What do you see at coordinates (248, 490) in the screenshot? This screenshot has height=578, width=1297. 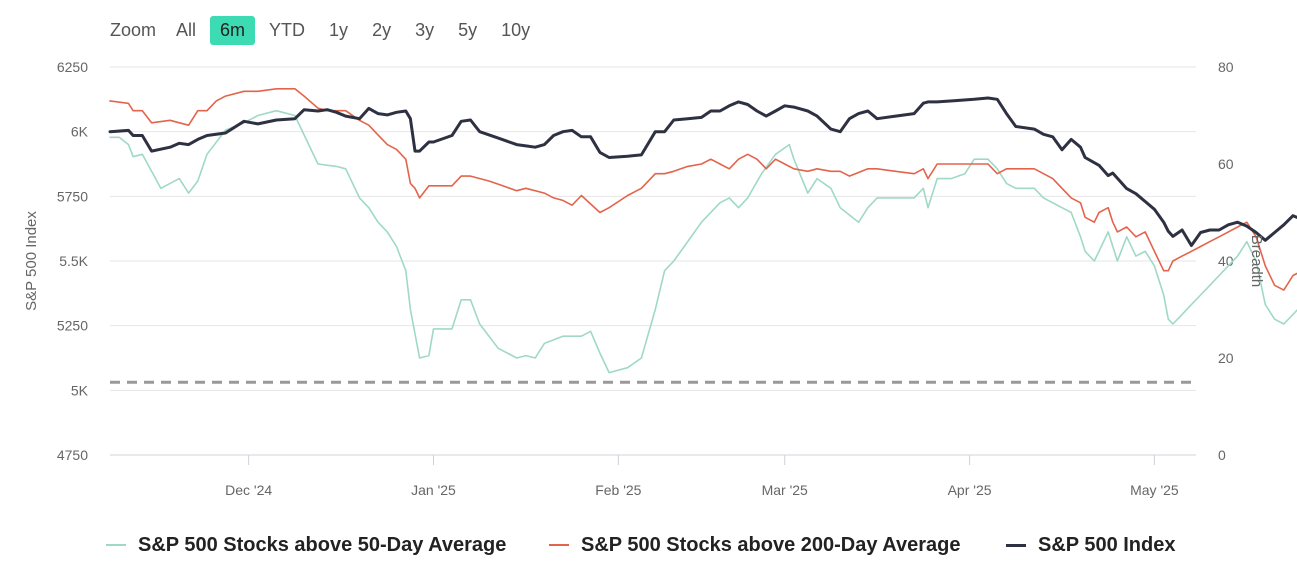 I see `x-tick-label: Dec '24` at bounding box center [248, 490].